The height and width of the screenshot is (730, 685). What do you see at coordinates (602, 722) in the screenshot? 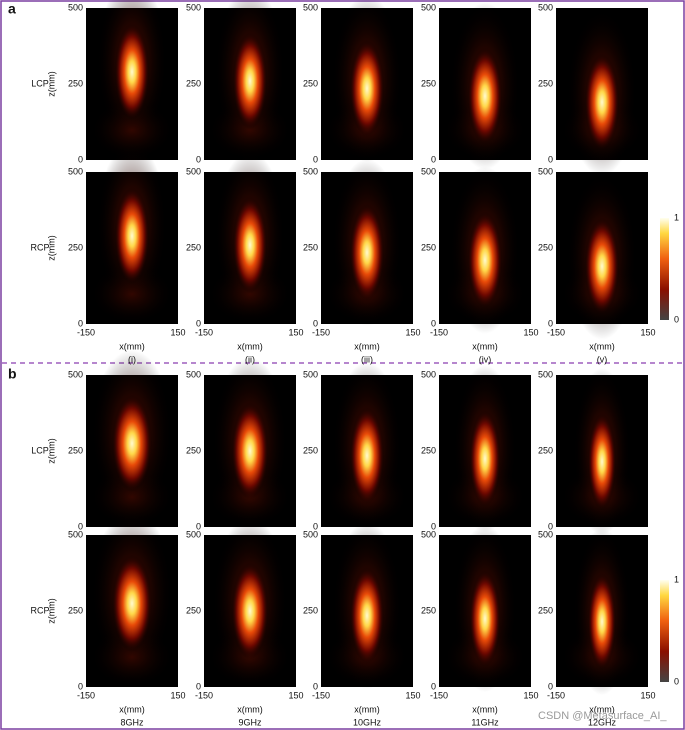
I see `column-label: 12GHz` at bounding box center [602, 722].